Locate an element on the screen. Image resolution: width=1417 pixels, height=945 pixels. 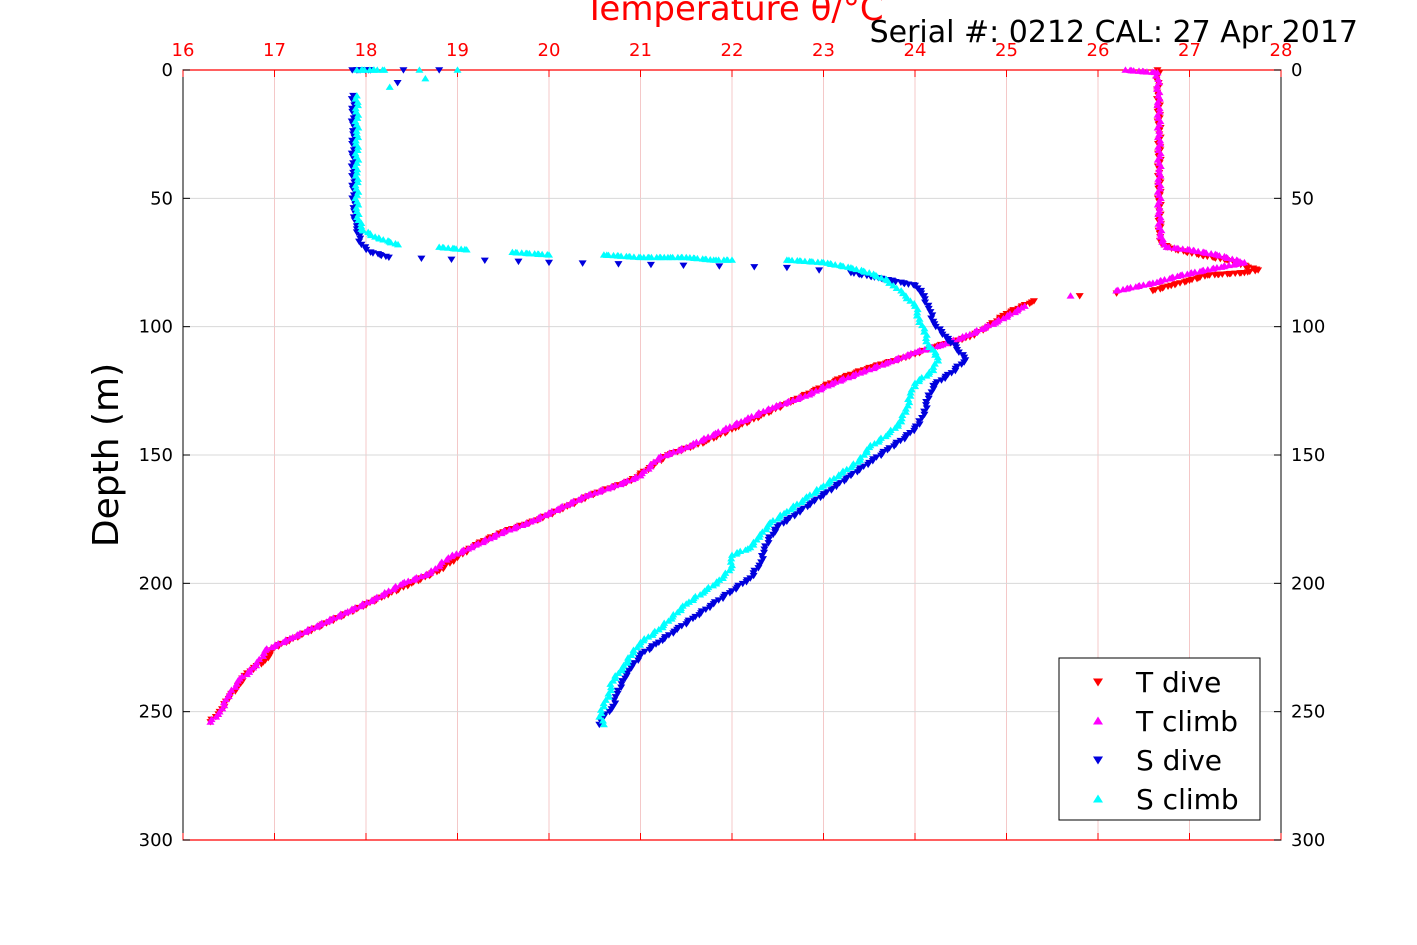
y-axis-label: Depth (m) is located at coordinates (106, 455).